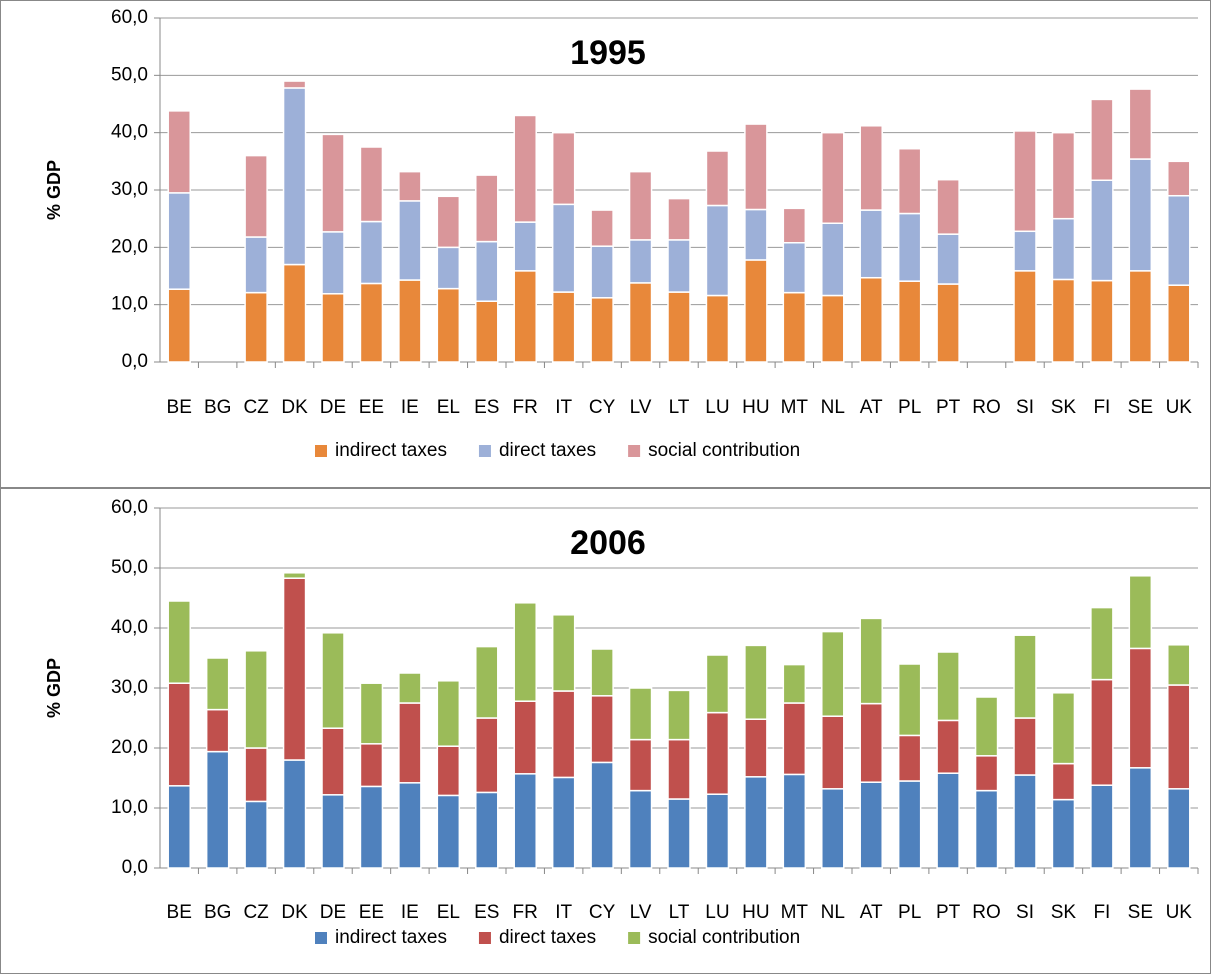 Image resolution: width=1211 pixels, height=974 pixels. What do you see at coordinates (641, 407) in the screenshot?
I see `x-tick-label: LV` at bounding box center [641, 407].